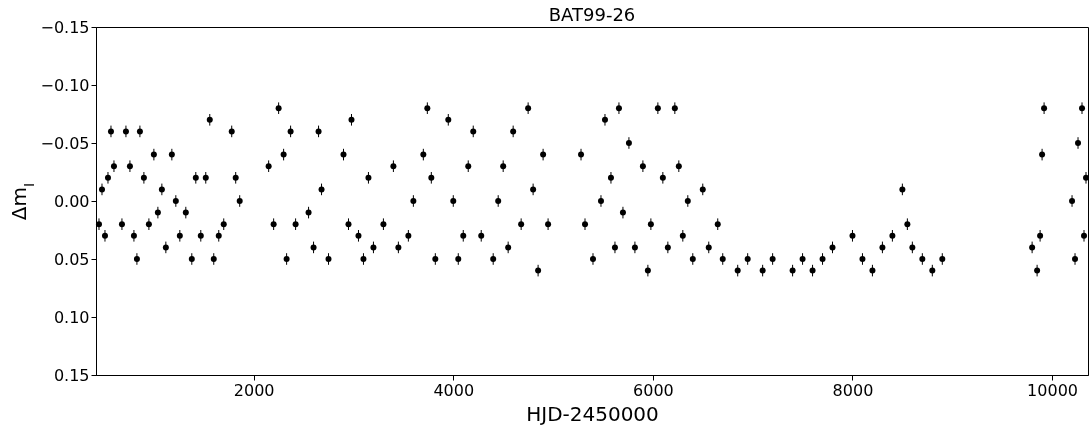 This screenshot has width=1089, height=430. Describe the element at coordinates (1053, 390) in the screenshot. I see `x-tick-label: 10000` at that location.